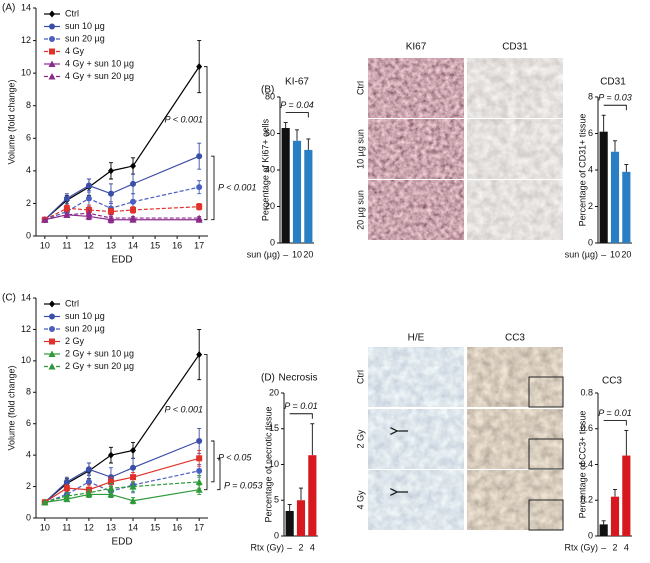 The height and width of the screenshot is (563, 650). What do you see at coordinates (99, 76) in the screenshot?
I see `legend-label: 4 Gy + sun 20 µg` at bounding box center [99, 76].